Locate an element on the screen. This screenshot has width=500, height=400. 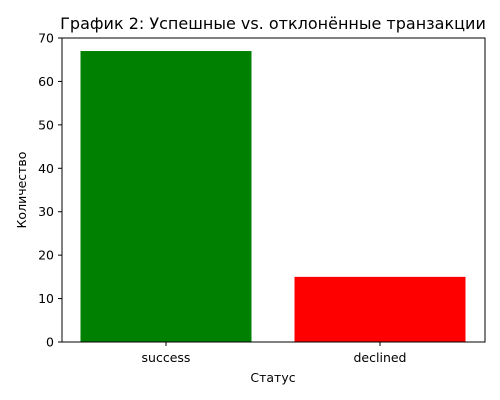
y-tick-label: 50 is located at coordinates (46, 124).